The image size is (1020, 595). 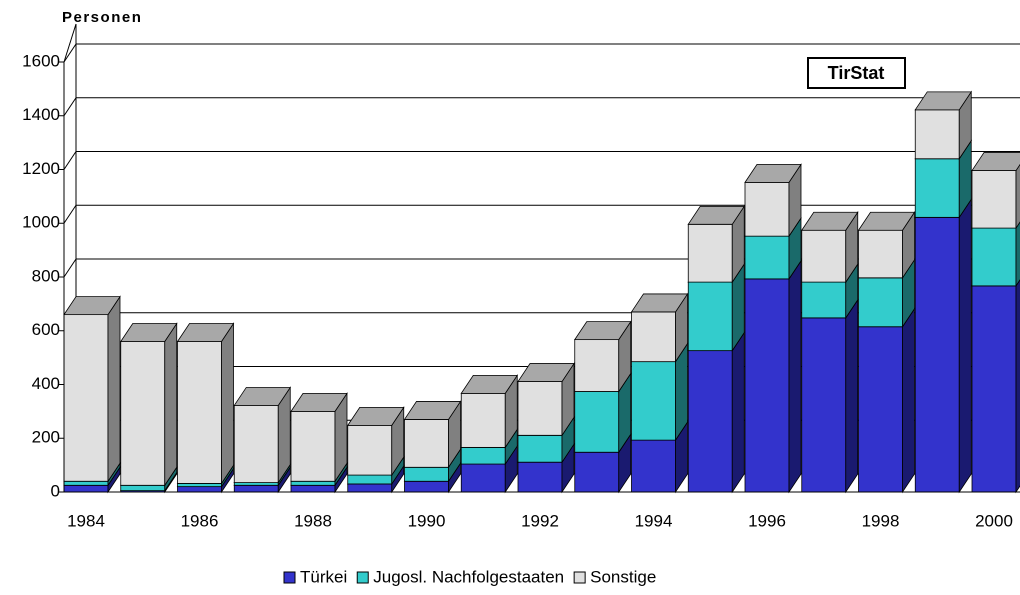 What do you see at coordinates (86, 520) in the screenshot?
I see `x-tick-label: 1984` at bounding box center [86, 520].